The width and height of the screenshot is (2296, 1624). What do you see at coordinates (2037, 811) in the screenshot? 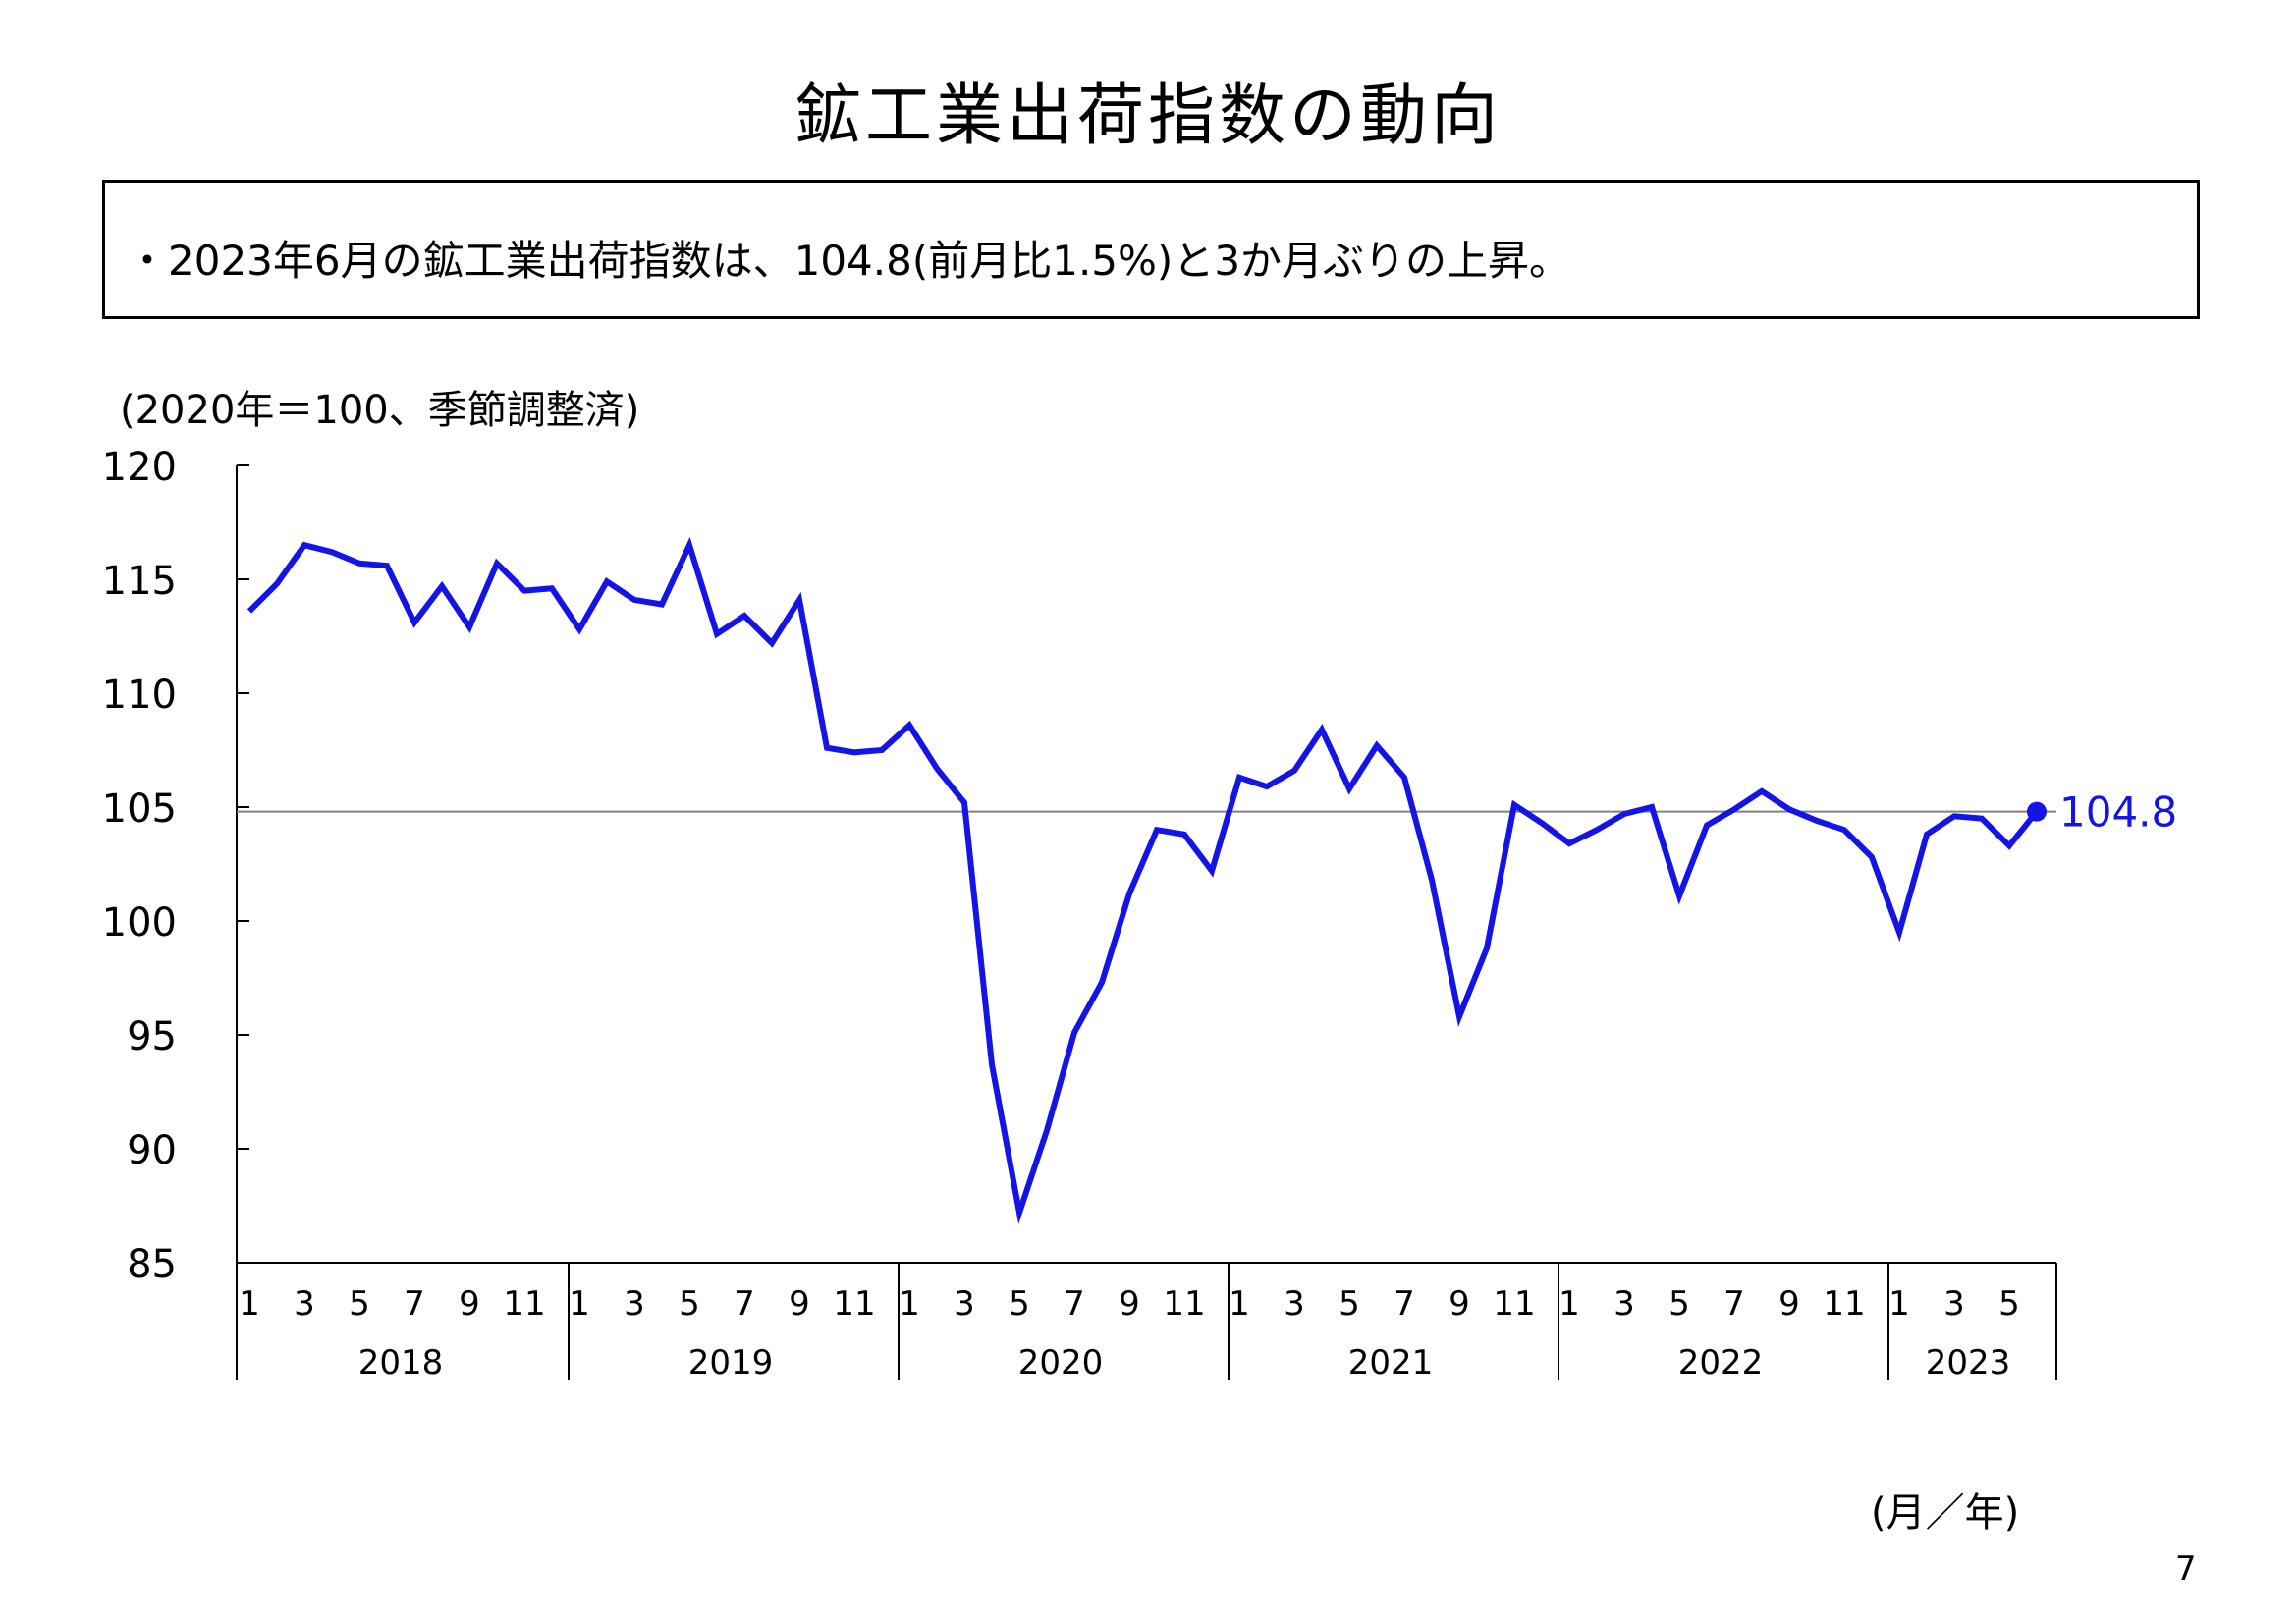
I see `last-point-marker` at bounding box center [2037, 811].